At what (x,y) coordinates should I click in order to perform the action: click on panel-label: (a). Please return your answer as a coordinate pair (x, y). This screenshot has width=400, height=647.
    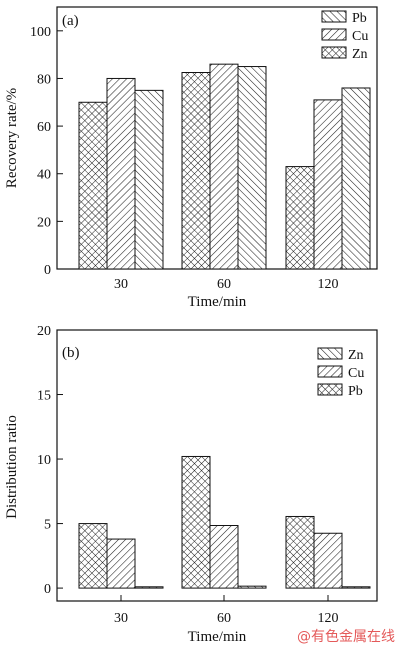
    Looking at the image, I should click on (70, 21).